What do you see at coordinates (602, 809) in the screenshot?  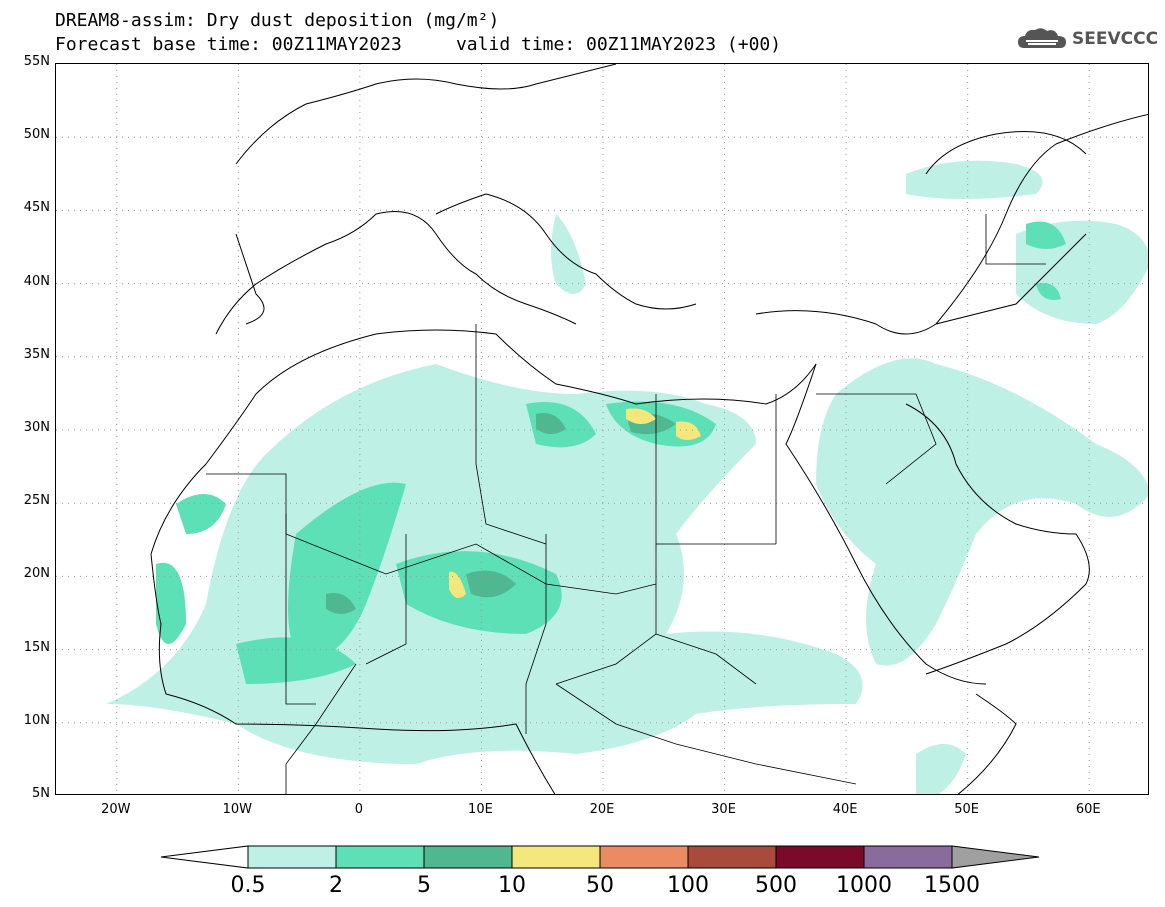 I see `lon-tick-label: 20E` at bounding box center [602, 809].